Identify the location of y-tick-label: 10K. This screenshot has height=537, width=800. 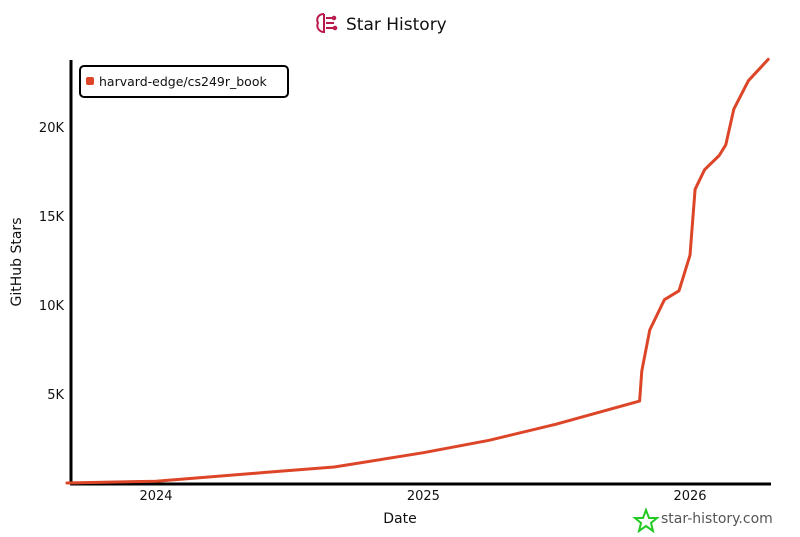
(52, 306).